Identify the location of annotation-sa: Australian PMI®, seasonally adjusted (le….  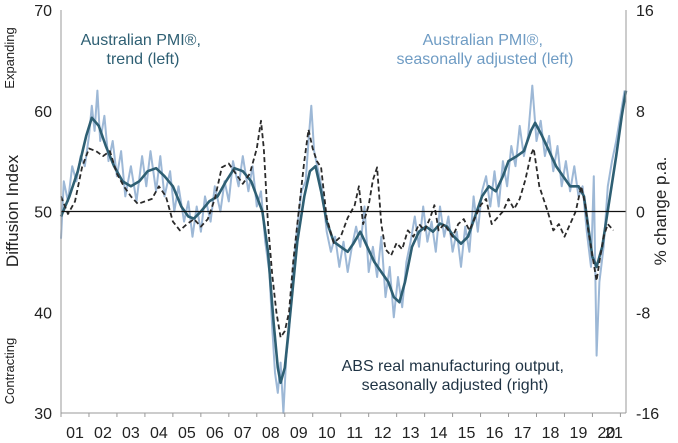
(485, 50).